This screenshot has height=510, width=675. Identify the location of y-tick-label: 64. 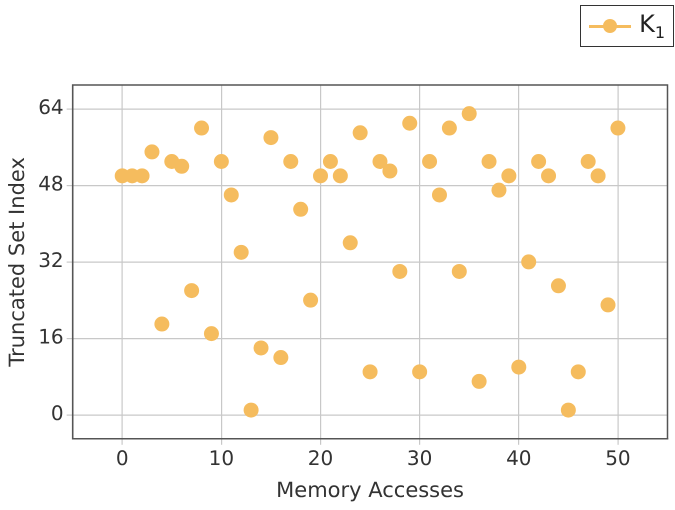
(51, 107).